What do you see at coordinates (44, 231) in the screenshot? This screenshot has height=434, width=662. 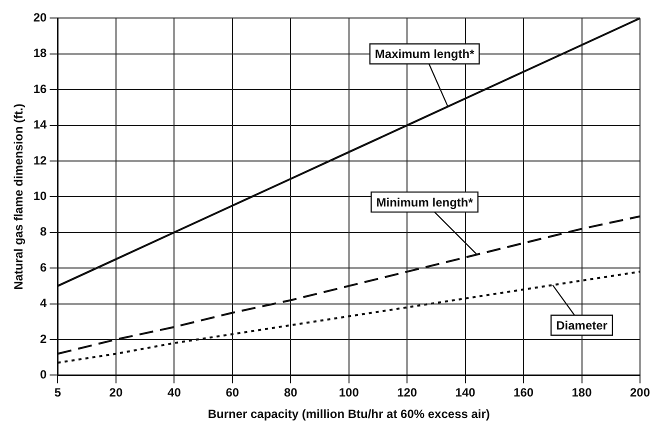 I see `y-tick-label: 8` at bounding box center [44, 231].